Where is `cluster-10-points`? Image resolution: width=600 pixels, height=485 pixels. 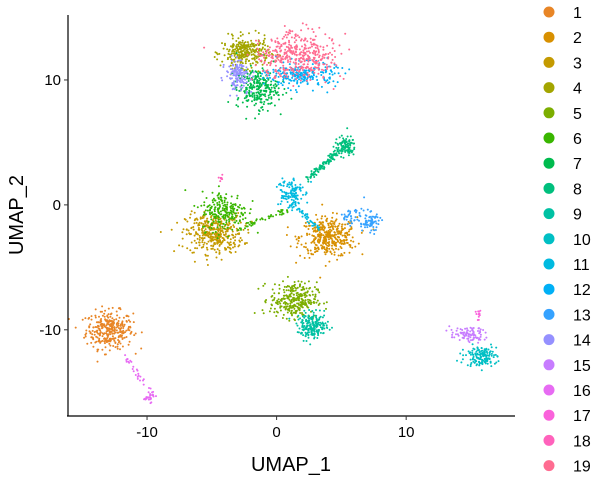 cluster-10-points is located at coordinates (478, 357).